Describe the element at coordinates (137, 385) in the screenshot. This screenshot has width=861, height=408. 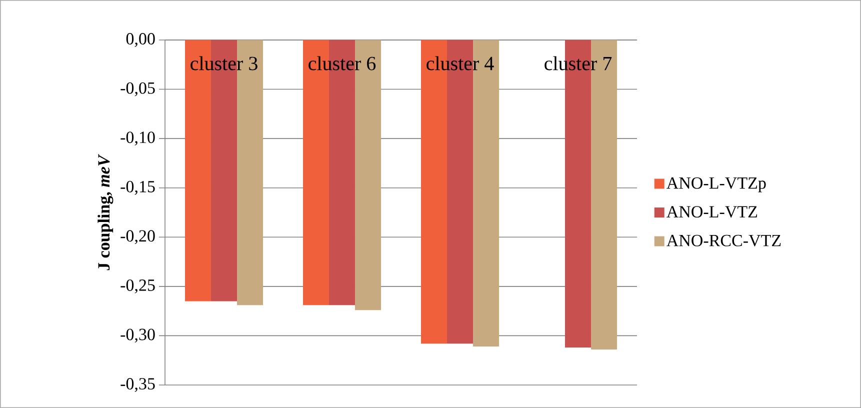
I see `y-tick-label: -0,35` at that location.